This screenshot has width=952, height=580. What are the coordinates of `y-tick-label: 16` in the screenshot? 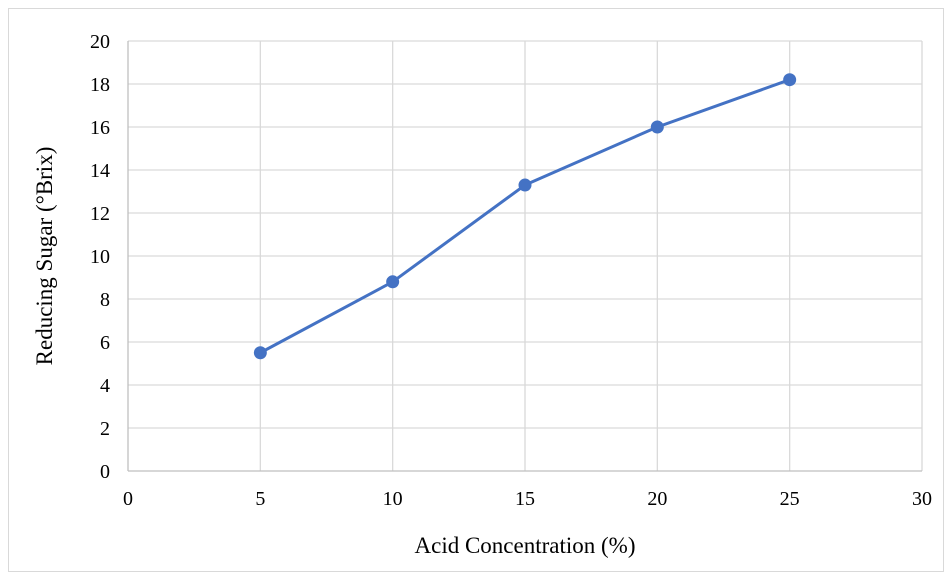 It's located at (100, 128).